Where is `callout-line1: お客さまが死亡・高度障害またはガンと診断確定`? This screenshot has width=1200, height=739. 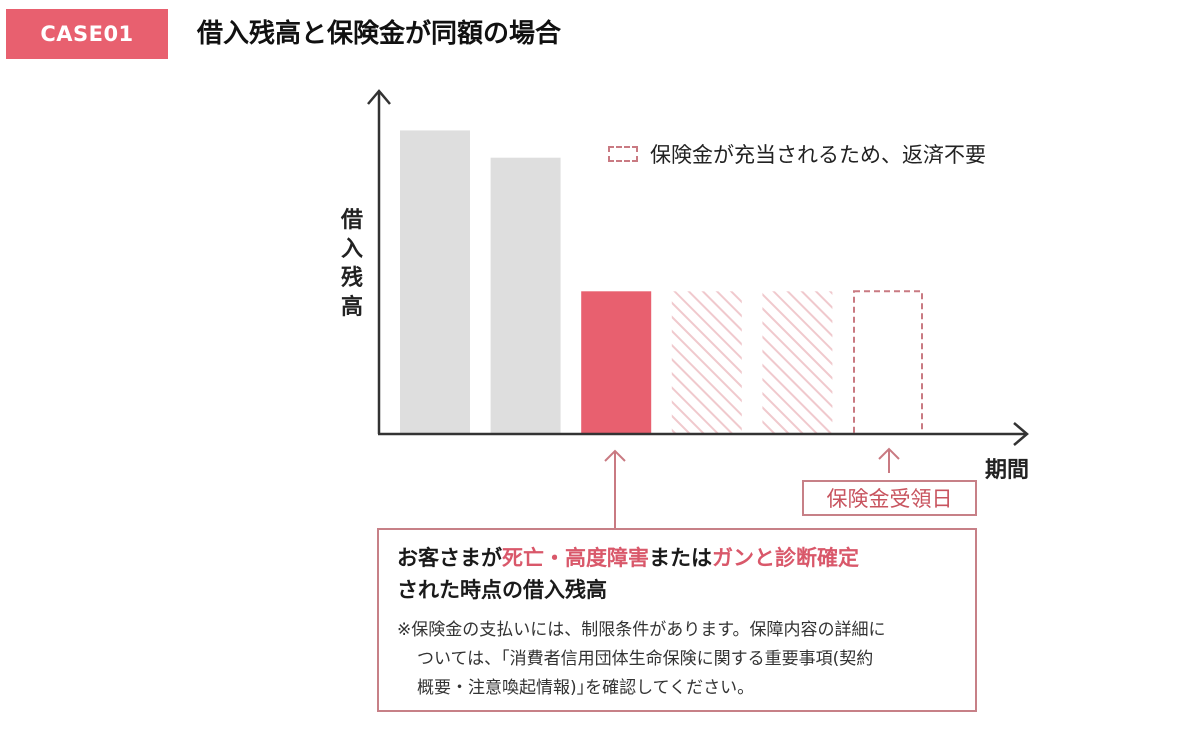 callout-line1: お客さまが死亡・高度障害またはガンと診断確定 is located at coordinates (677, 558).